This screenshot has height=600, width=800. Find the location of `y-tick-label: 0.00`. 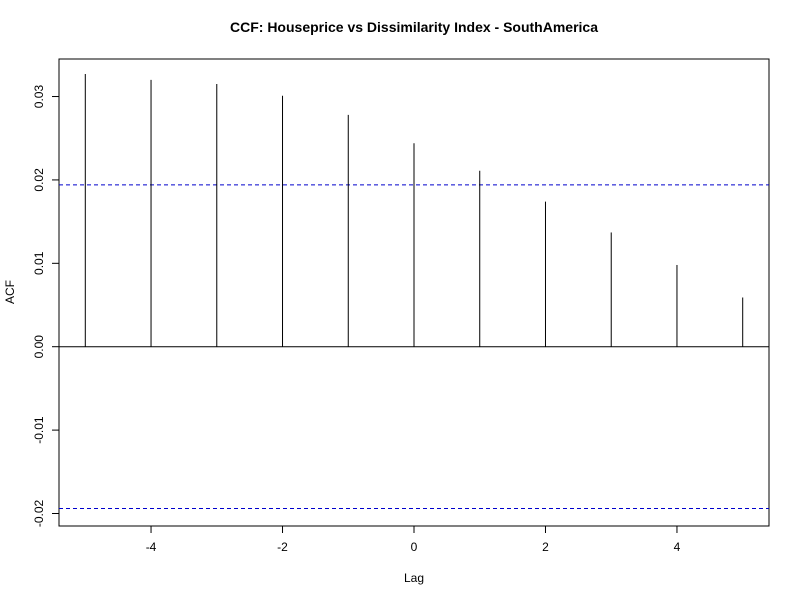

y-tick-label: 0.00 is located at coordinates (39, 347).